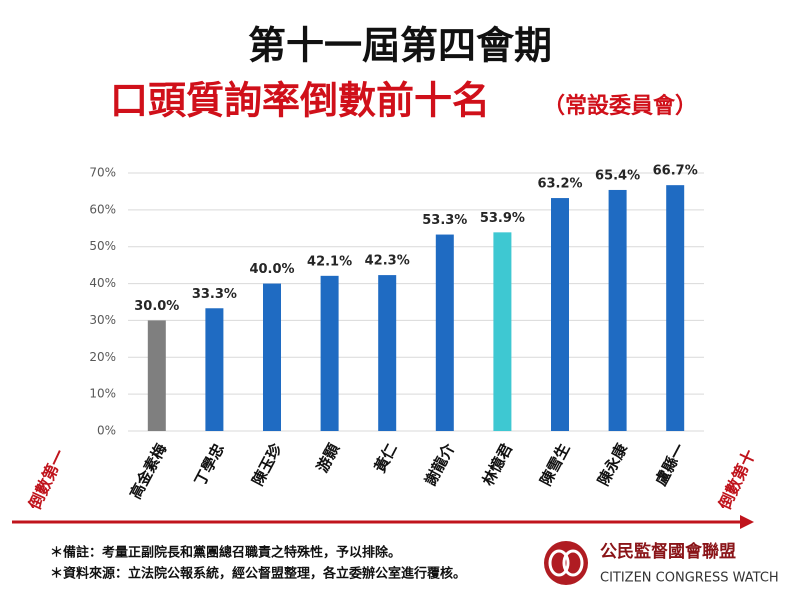  Describe the element at coordinates (444, 220) in the screenshot. I see `value-label: 53.3%` at that location.